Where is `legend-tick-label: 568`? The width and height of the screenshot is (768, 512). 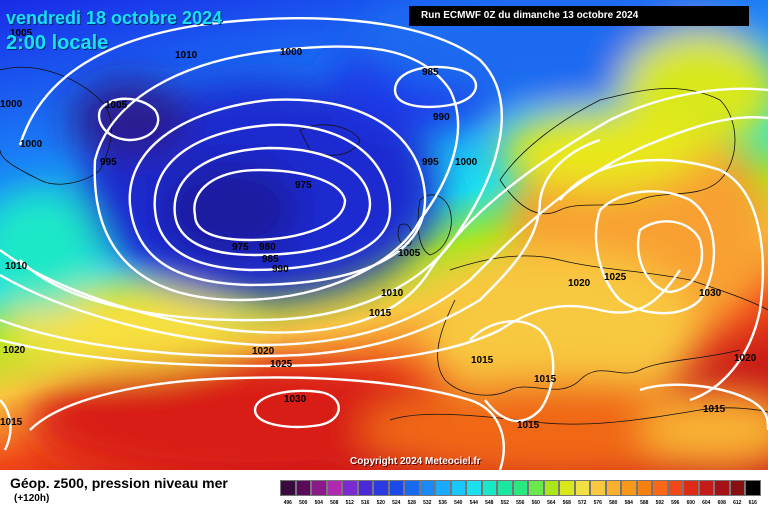 legend-tick-label: 568 is located at coordinates (566, 503).